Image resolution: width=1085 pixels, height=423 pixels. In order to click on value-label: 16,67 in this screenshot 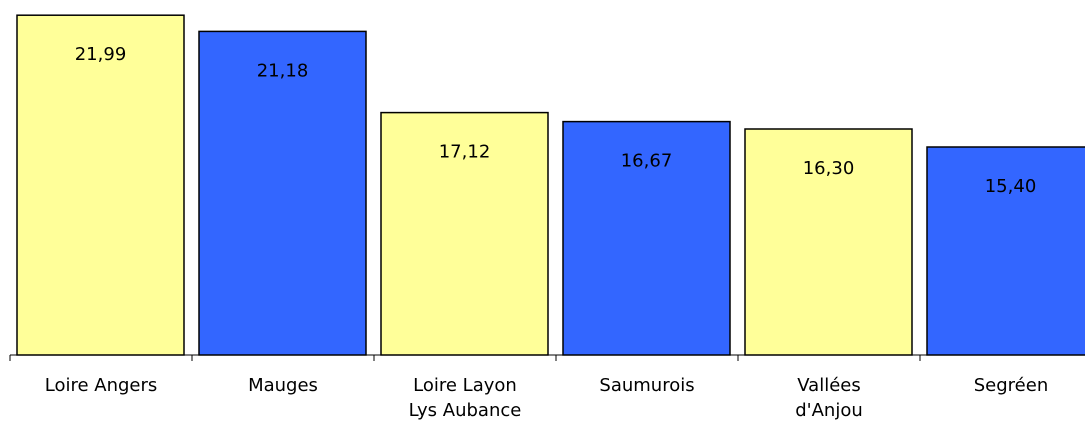, I will do `click(647, 161)`.